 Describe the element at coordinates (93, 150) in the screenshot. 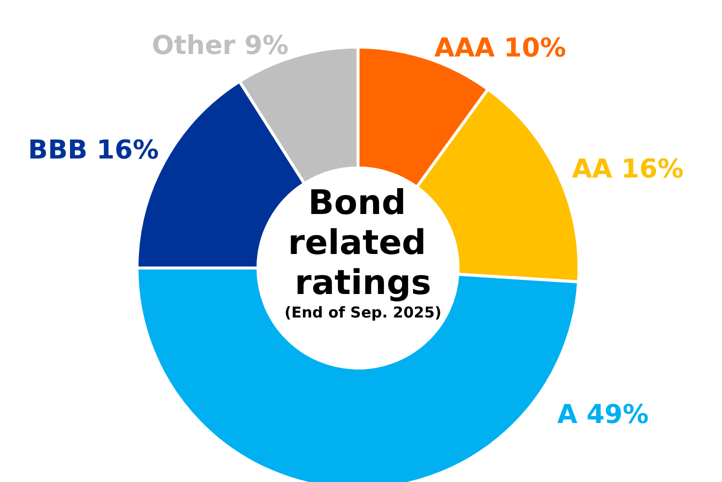

I see `slice-label: BBB 16%` at that location.